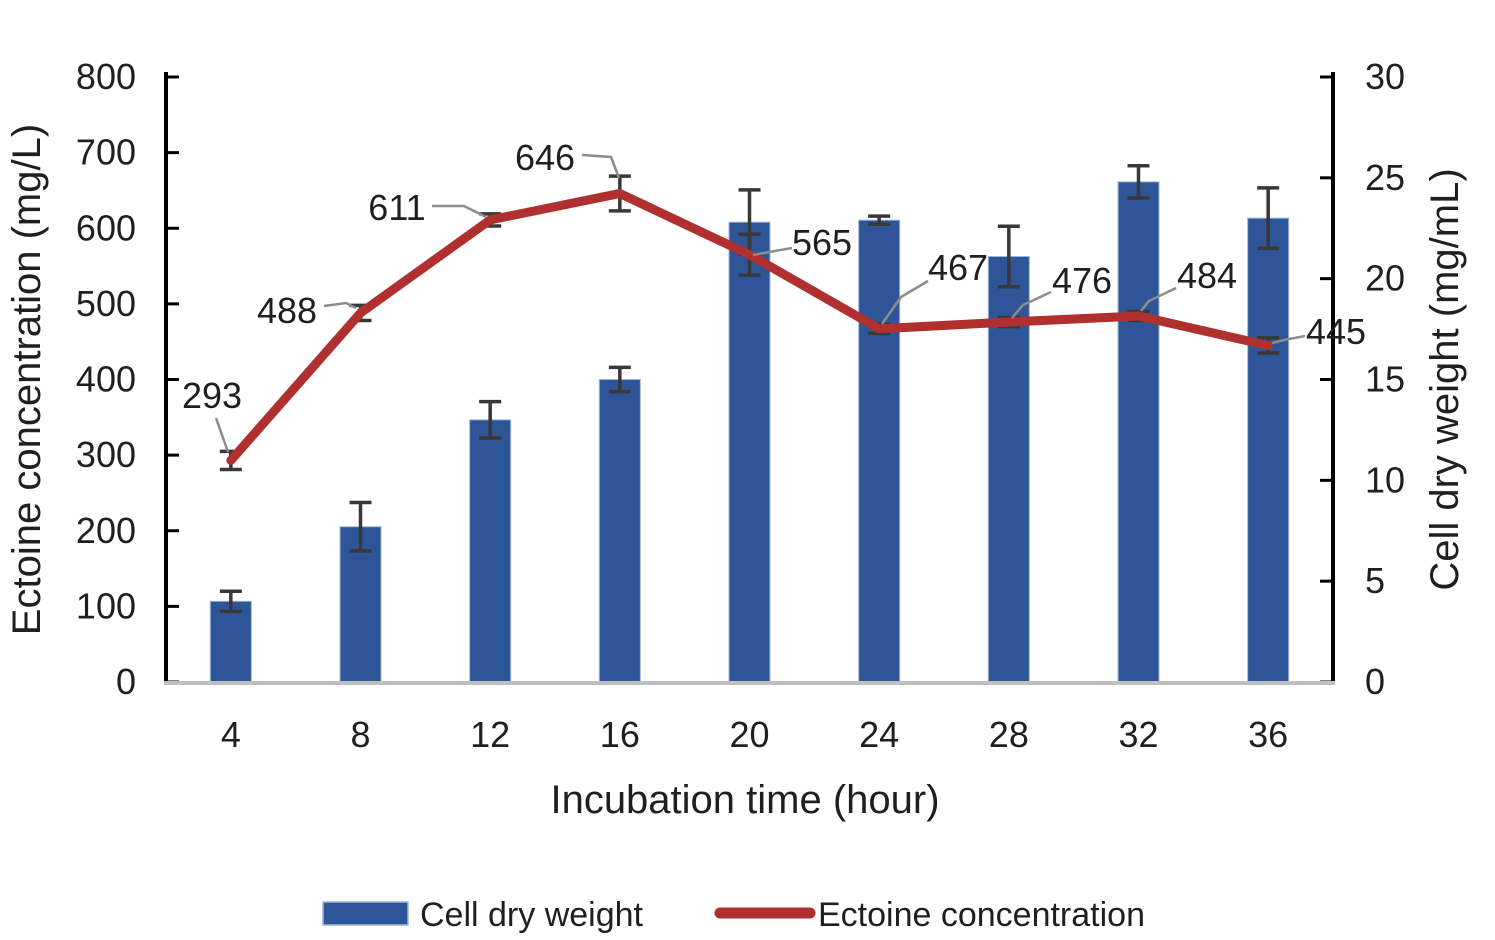  Describe the element at coordinates (749, 734) in the screenshot. I see `x-tick-label: 20` at that location.